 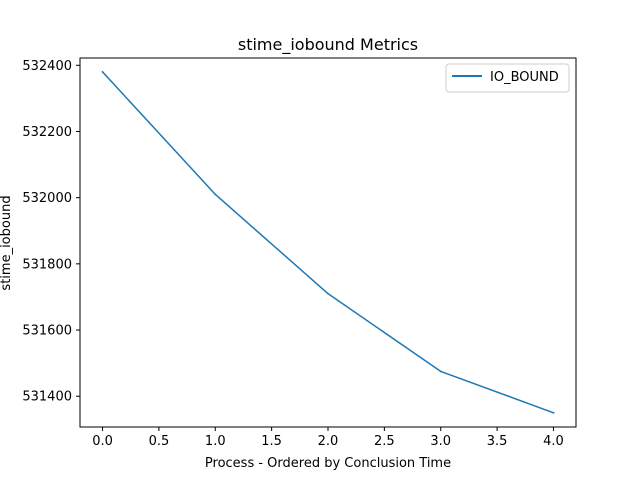 I want to click on y-axis-label: stime_iobound, so click(x=7, y=242).